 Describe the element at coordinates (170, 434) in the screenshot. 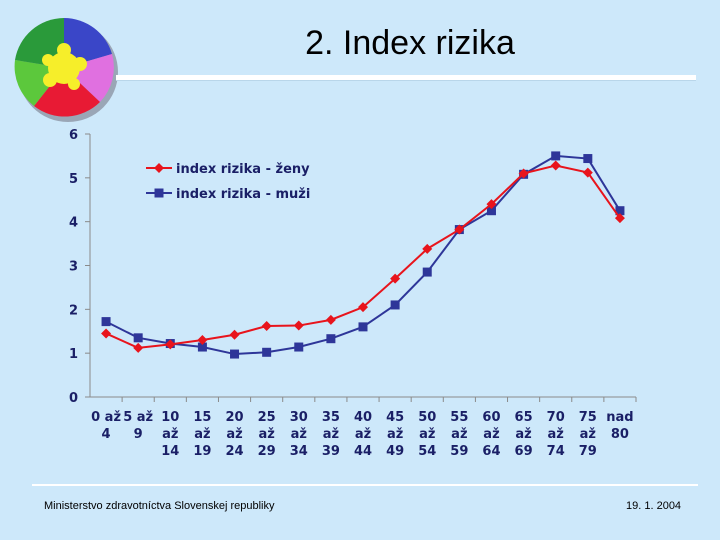

I see `x-tick-label: 10 až 14` at that location.